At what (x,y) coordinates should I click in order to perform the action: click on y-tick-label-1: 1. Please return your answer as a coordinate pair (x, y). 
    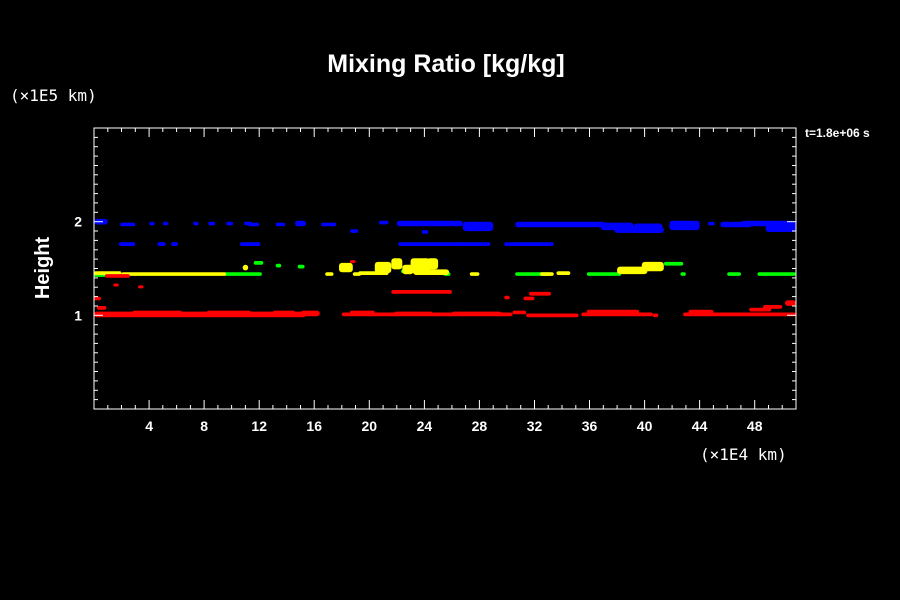
    Looking at the image, I should click on (78, 315).